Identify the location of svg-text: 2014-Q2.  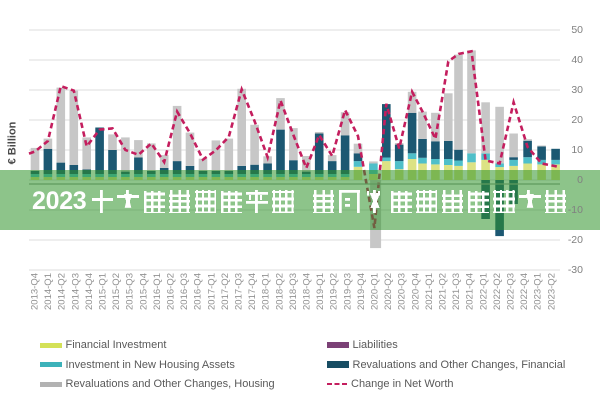
(62, 291).